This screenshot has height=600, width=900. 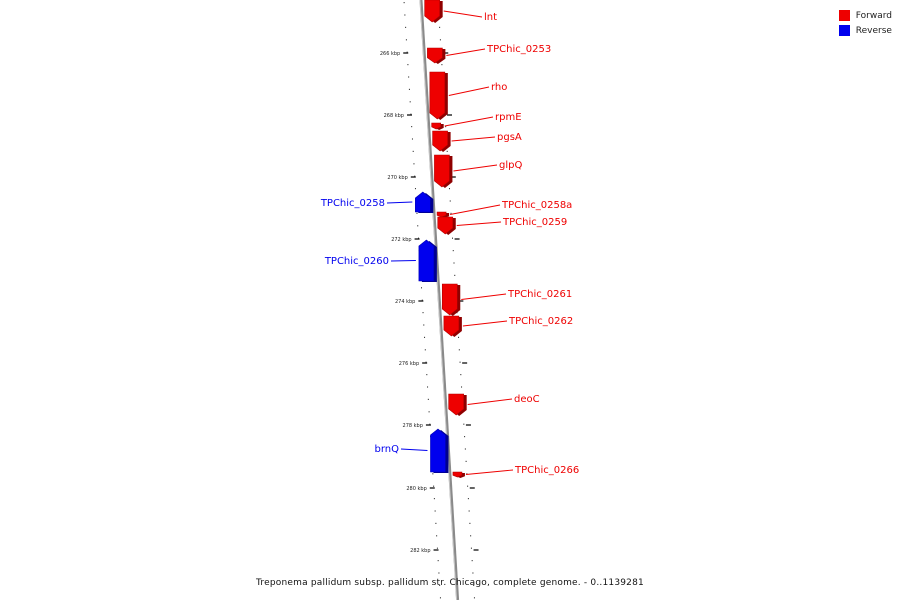 What do you see at coordinates (413, 426) in the screenshot?
I see `tick-label: 278 kbp` at bounding box center [413, 426].